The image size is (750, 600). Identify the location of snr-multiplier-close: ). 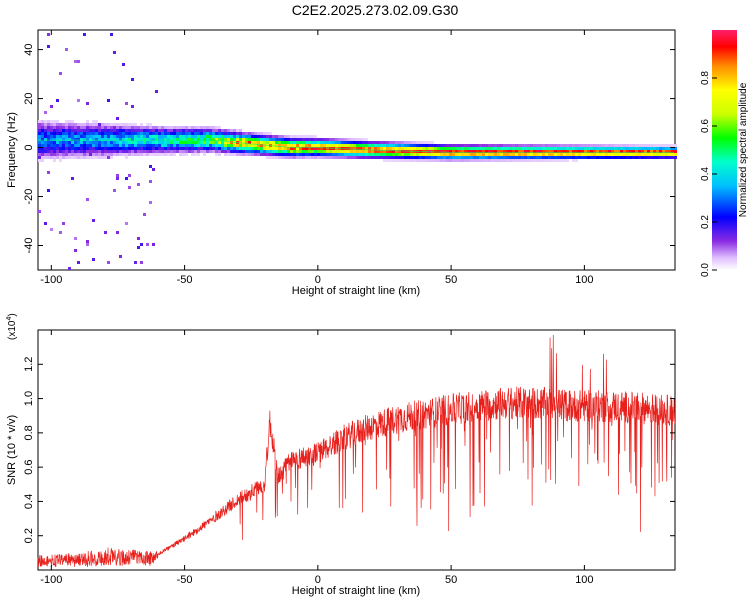
(12, 314).